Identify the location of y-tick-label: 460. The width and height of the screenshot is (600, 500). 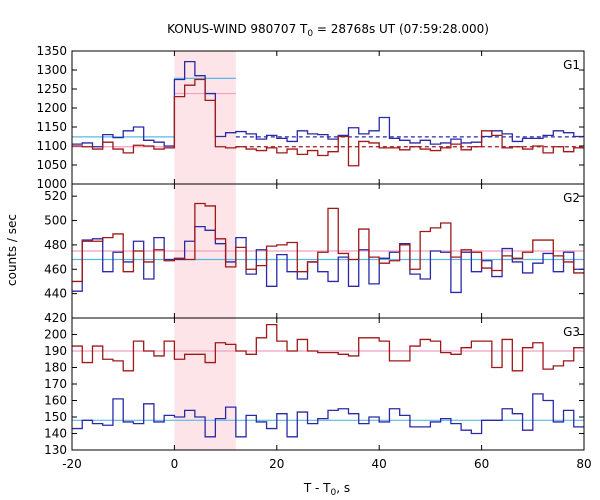
(55, 269).